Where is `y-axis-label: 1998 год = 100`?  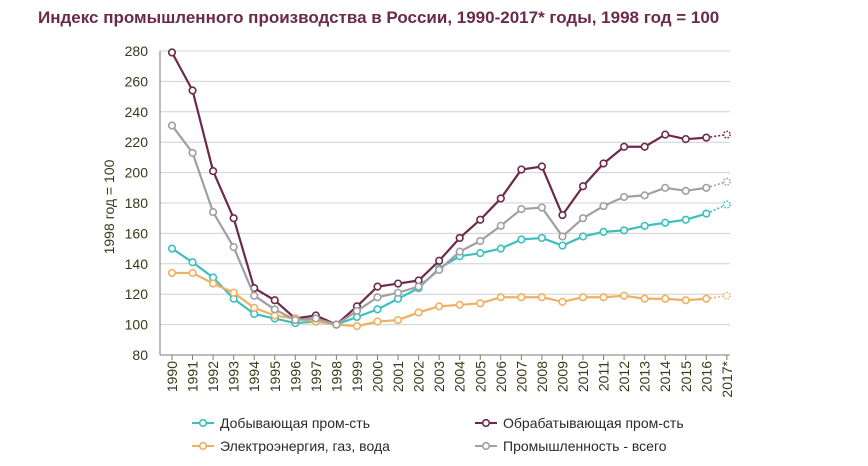
y-axis-label: 1998 год = 100 is located at coordinates (109, 206).